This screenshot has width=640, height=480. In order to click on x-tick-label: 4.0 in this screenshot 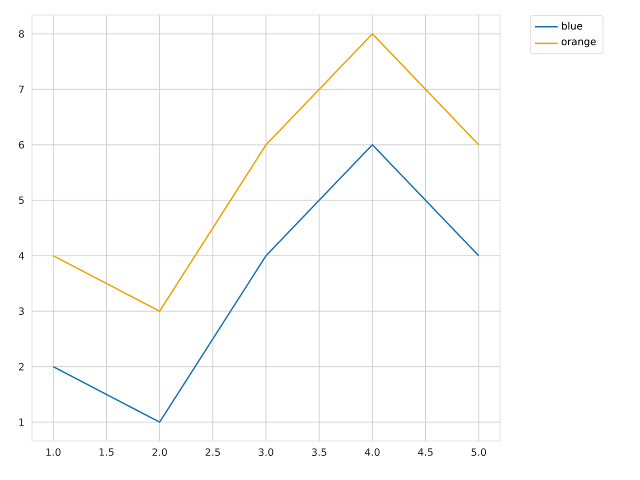, I will do `click(372, 452)`.